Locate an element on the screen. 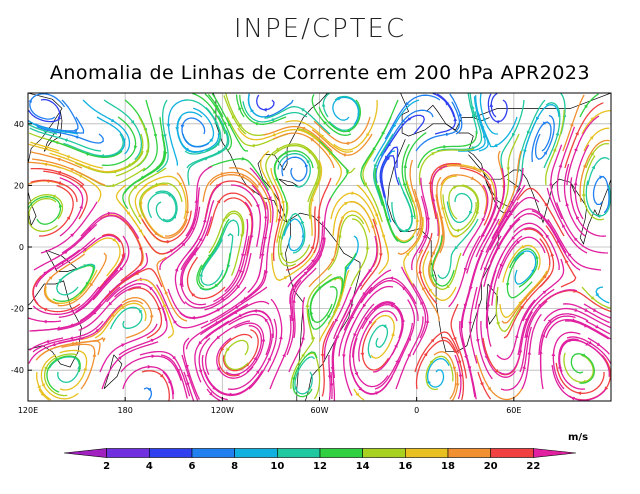 This screenshot has height=494, width=640. lon-tick-label: 180 is located at coordinates (125, 410).